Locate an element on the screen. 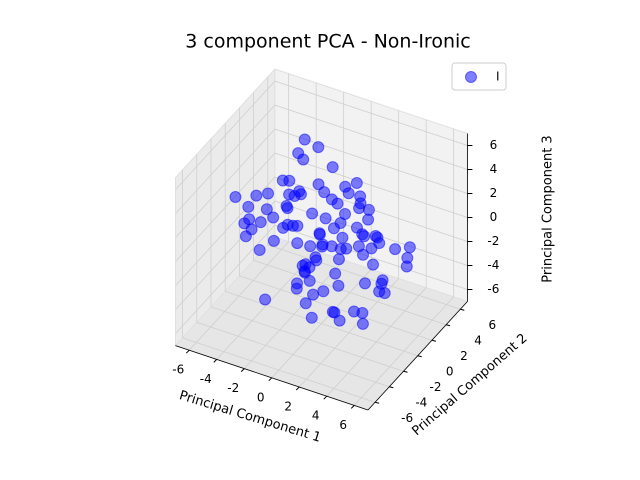  chart-title: 3 component PCA - Non-Ironic is located at coordinates (327, 42).